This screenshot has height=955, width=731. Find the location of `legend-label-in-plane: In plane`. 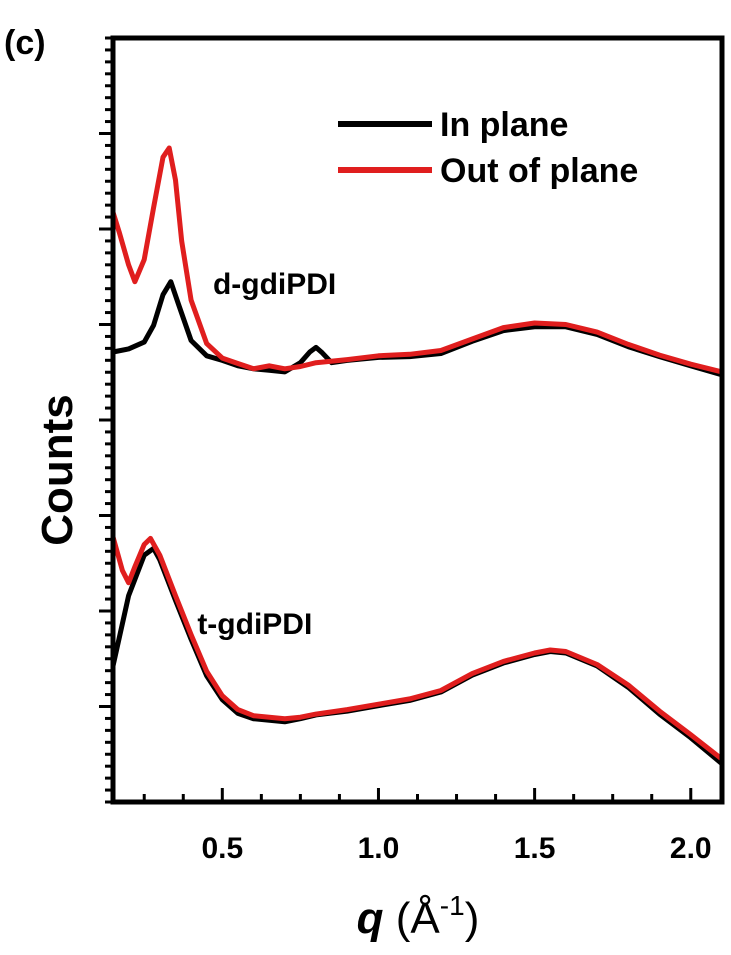

legend-label-in-plane: In plane is located at coordinates (504, 125).